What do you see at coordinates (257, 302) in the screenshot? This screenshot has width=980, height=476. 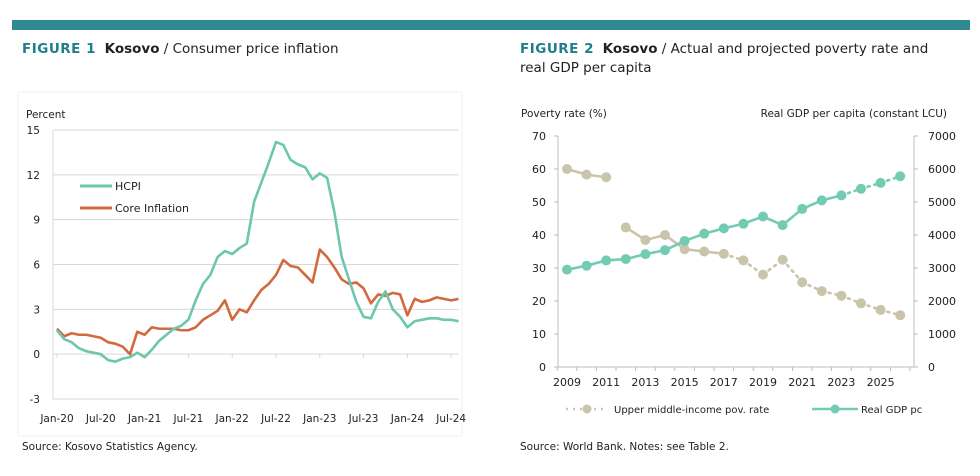 I see `core-inflation-line` at bounding box center [257, 302].